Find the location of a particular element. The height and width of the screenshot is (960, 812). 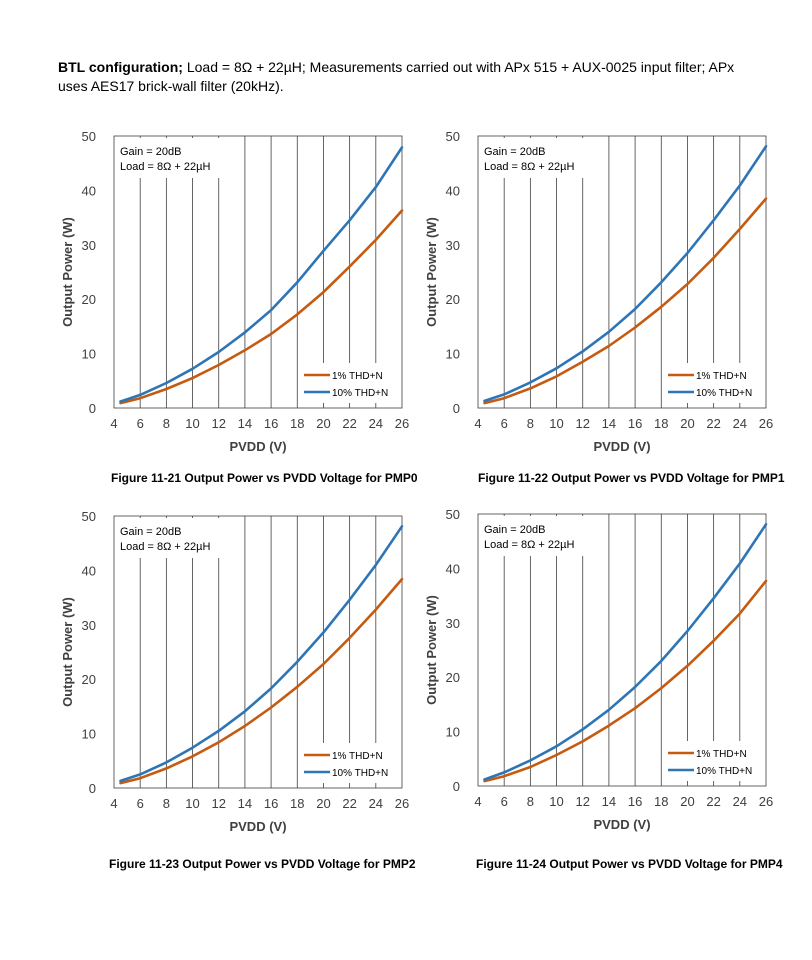

chart2-annotation-box: Gain = 20dB Load = 8Ω + 22µH is located at coordinates (176, 538).